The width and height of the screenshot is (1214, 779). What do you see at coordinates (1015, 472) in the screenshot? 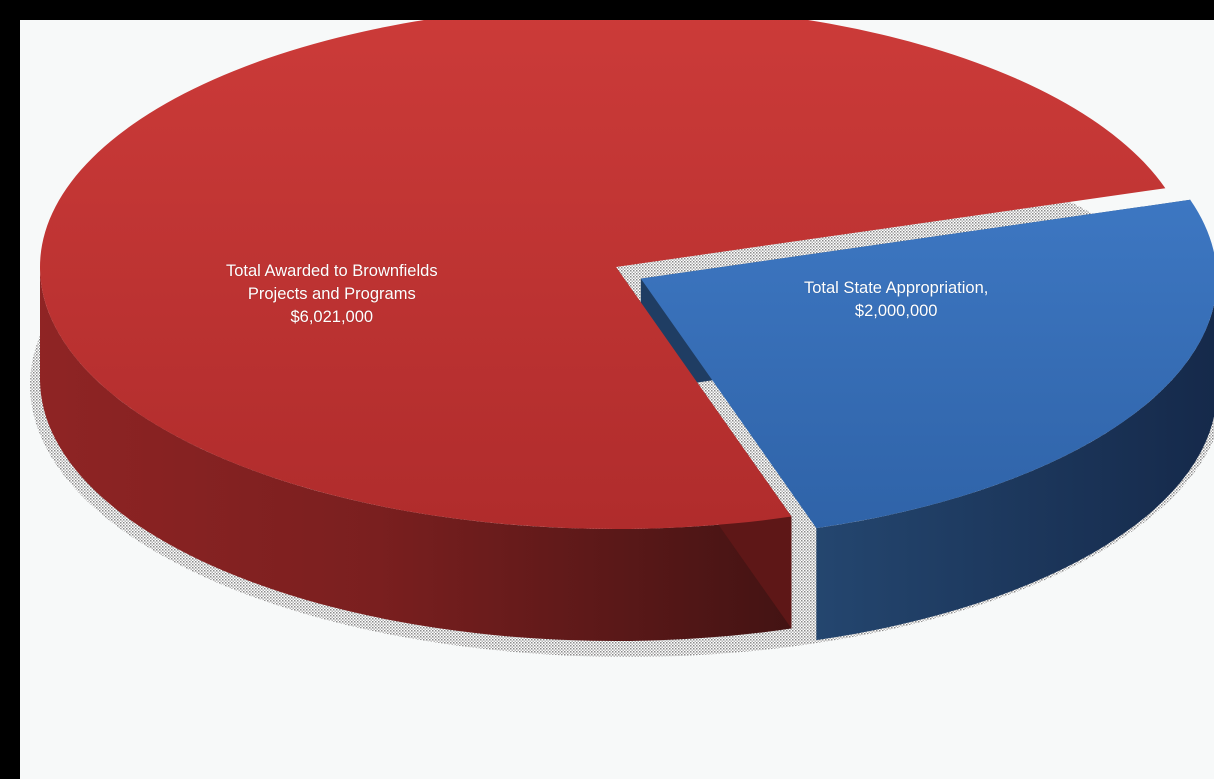
I see `slice-appropriation-side` at bounding box center [1015, 472].